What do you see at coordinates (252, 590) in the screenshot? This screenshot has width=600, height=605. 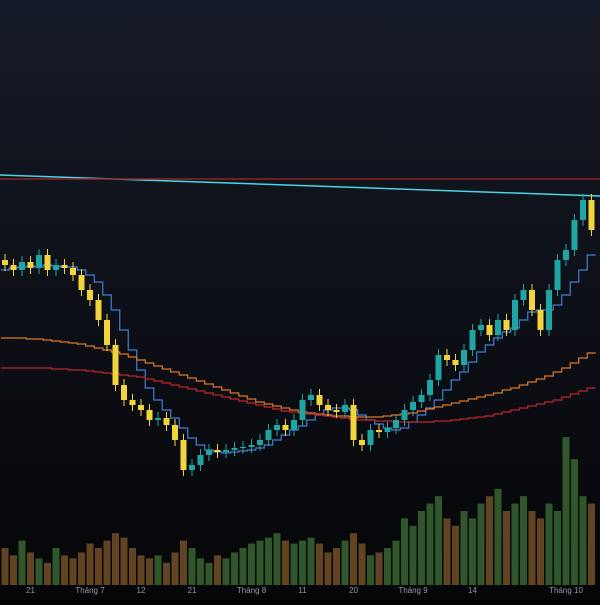 I see `x-tick-label: Tháng 8` at bounding box center [252, 590].